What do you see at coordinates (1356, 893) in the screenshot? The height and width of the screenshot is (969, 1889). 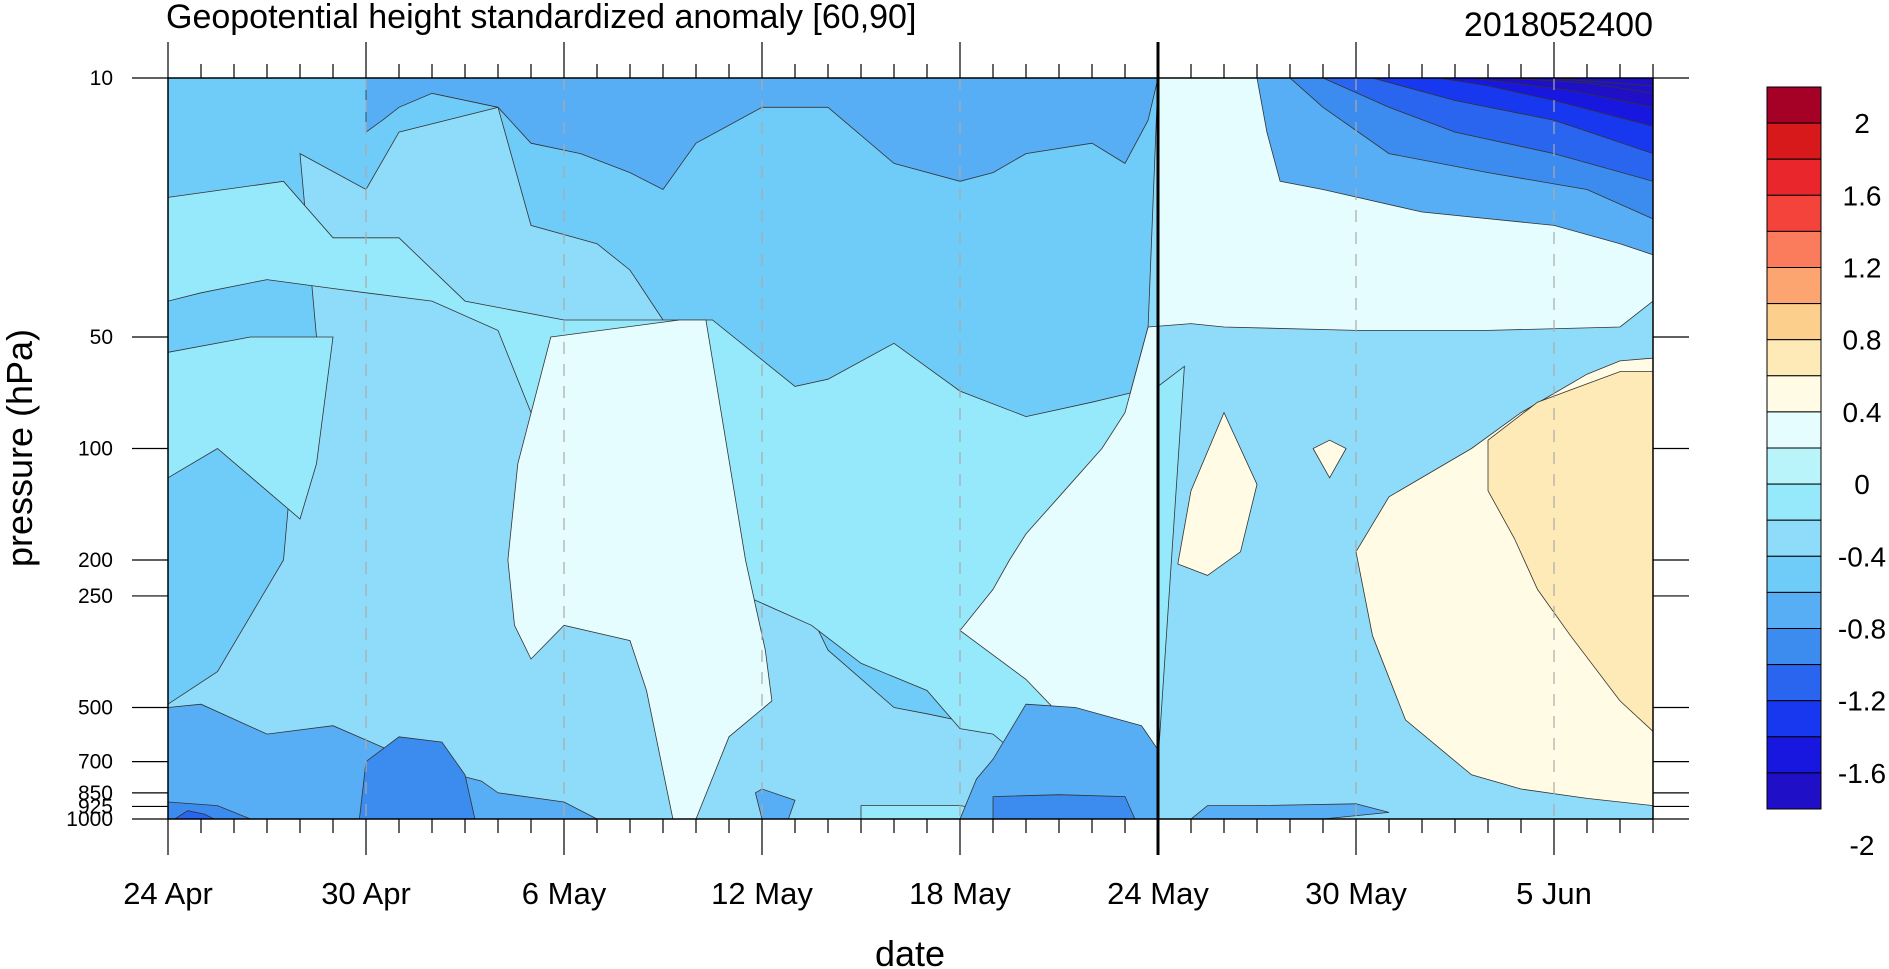 I see `x-tick-label: 30 May` at bounding box center [1356, 893].